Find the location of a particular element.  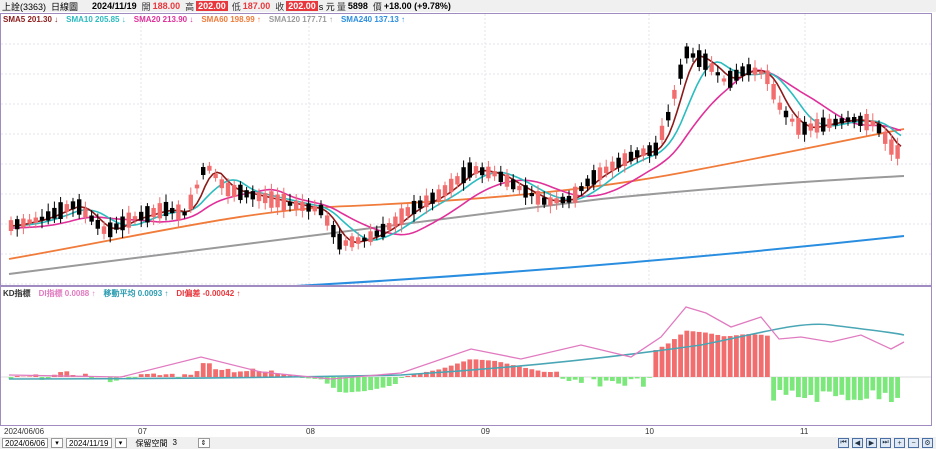

settings-icon: ⚙ is located at coordinates (927, 443).